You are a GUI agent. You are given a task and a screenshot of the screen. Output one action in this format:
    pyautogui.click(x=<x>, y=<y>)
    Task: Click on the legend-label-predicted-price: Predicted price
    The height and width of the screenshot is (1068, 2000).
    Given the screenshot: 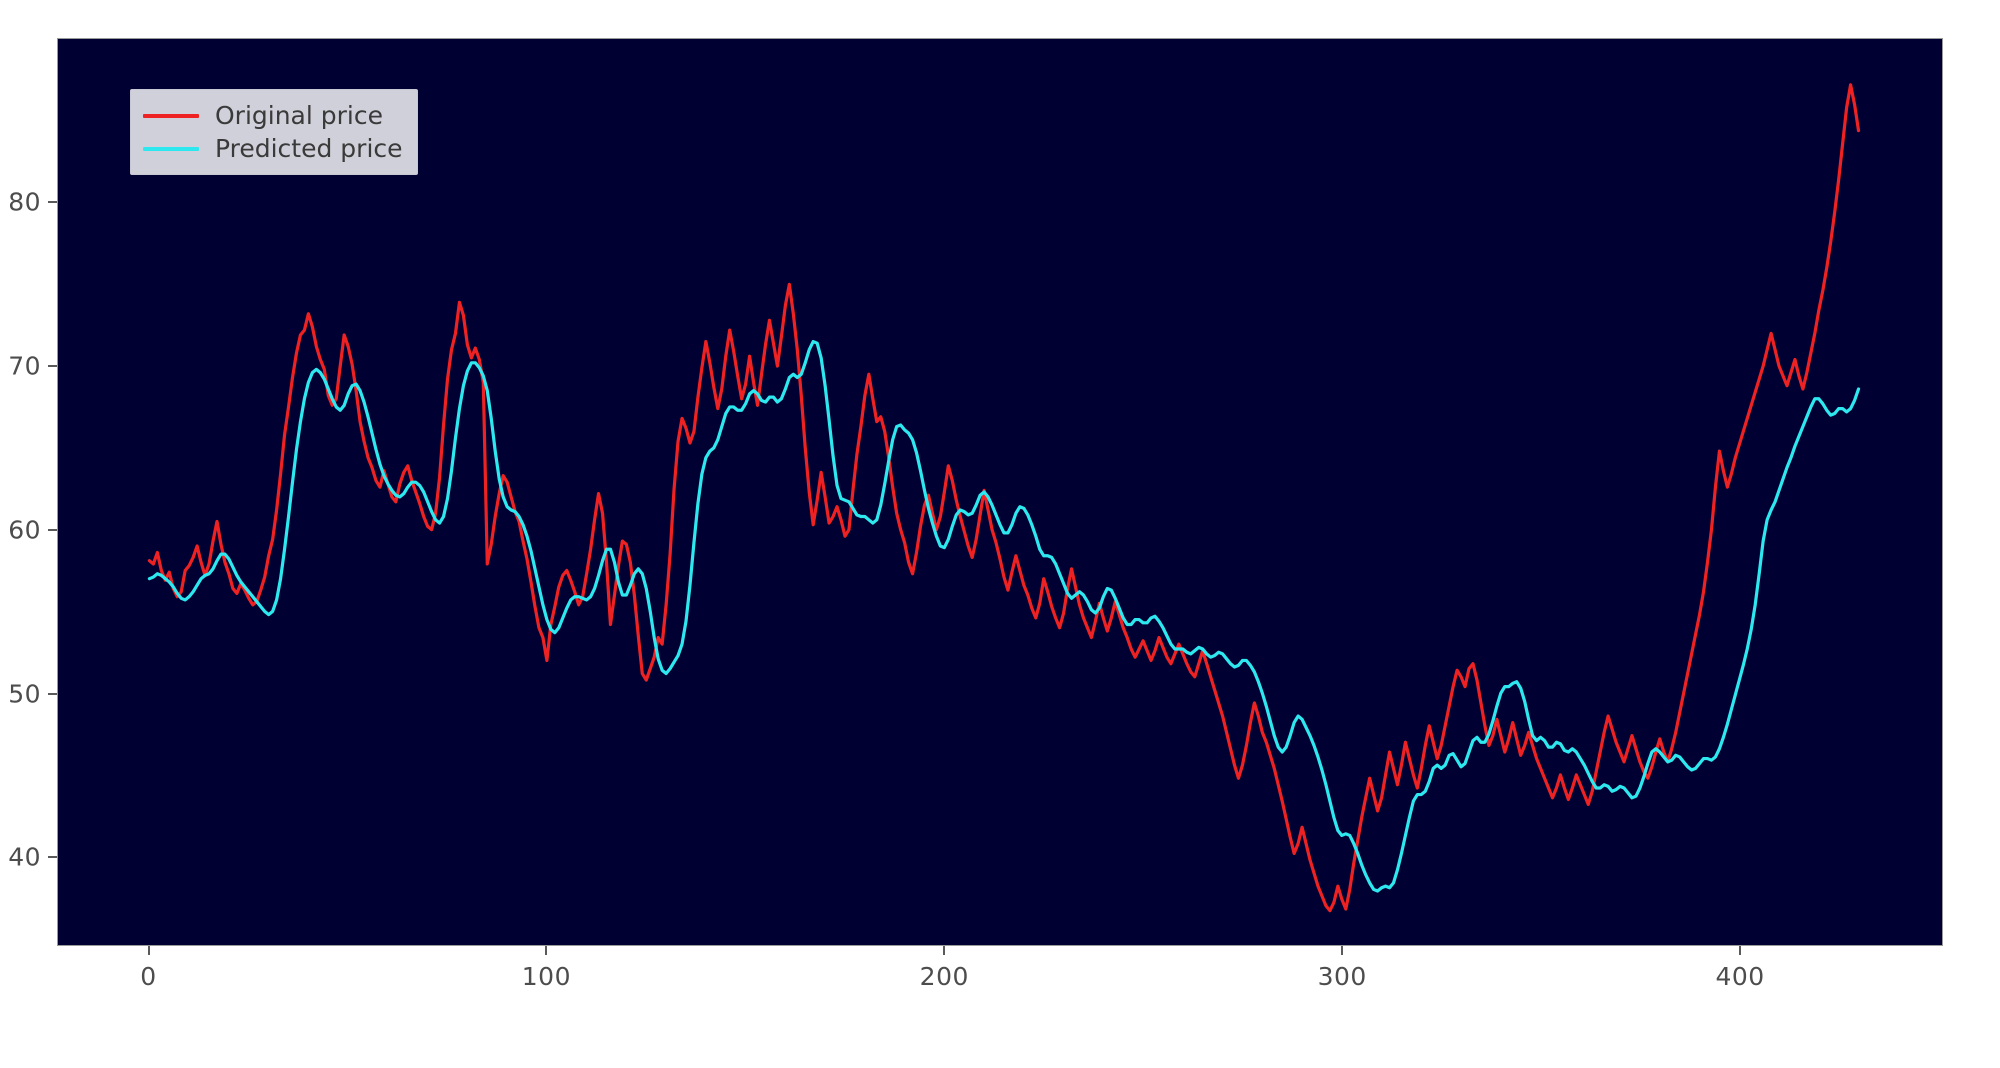 What is the action you would take?
    pyautogui.click(x=309, y=148)
    